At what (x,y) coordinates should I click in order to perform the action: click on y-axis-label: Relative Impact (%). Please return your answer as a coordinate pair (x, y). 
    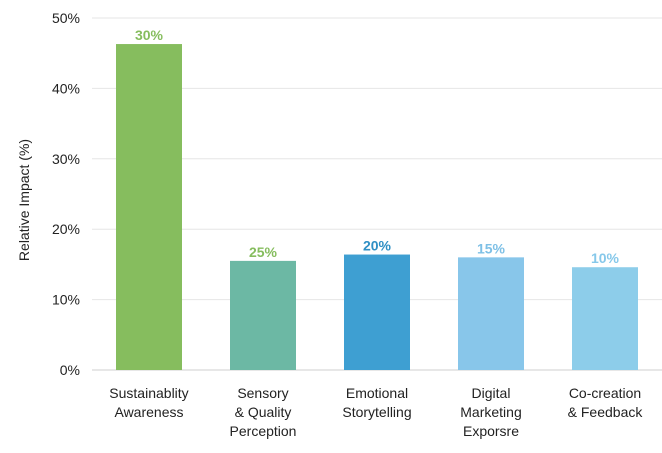
    Looking at the image, I should click on (24, 200).